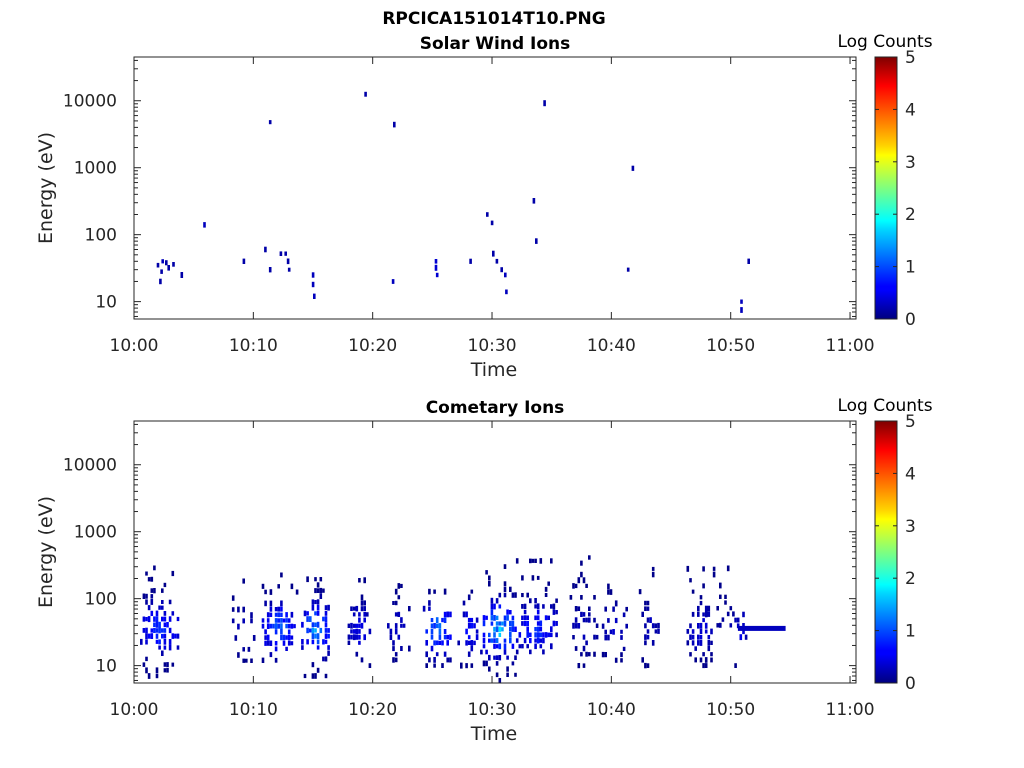  What do you see at coordinates (492, 710) in the screenshot?
I see `x-tick-label: 10:30` at bounding box center [492, 710].